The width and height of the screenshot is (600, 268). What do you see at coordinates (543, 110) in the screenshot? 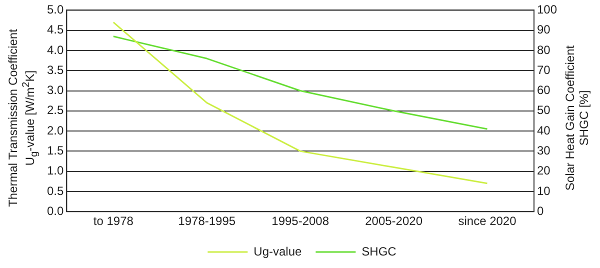
I see `y2-tick-label: 50` at bounding box center [543, 110].